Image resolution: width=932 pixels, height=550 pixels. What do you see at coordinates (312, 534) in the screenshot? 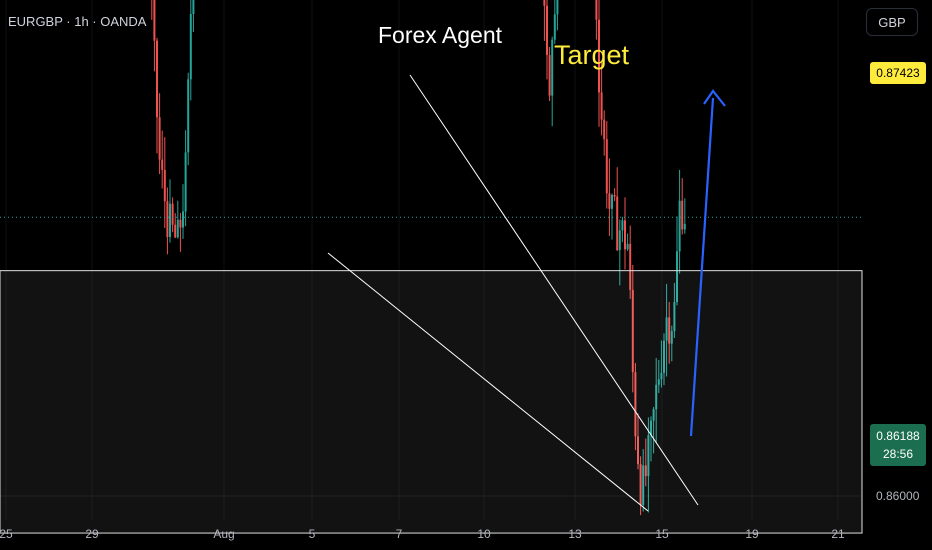
I see `time-tick-label: 5` at bounding box center [312, 534].